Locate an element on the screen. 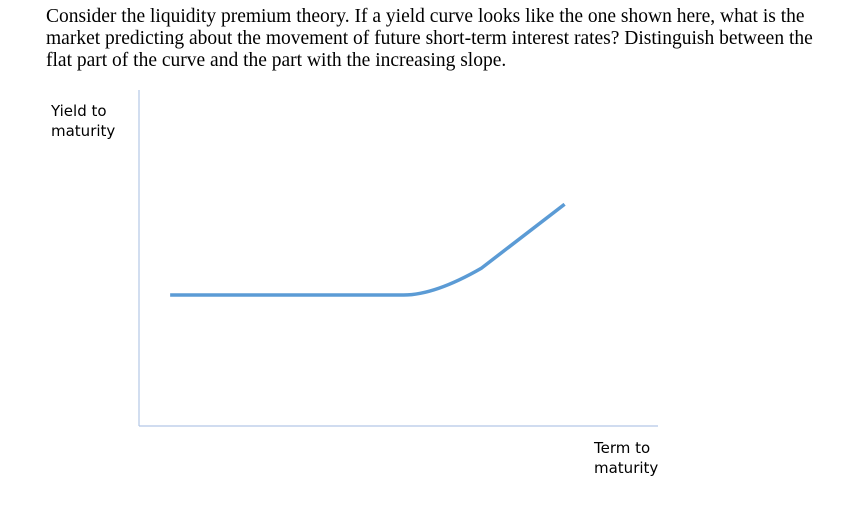 This screenshot has width=848, height=508. x-axis-label: Term to maturity is located at coordinates (626, 458).